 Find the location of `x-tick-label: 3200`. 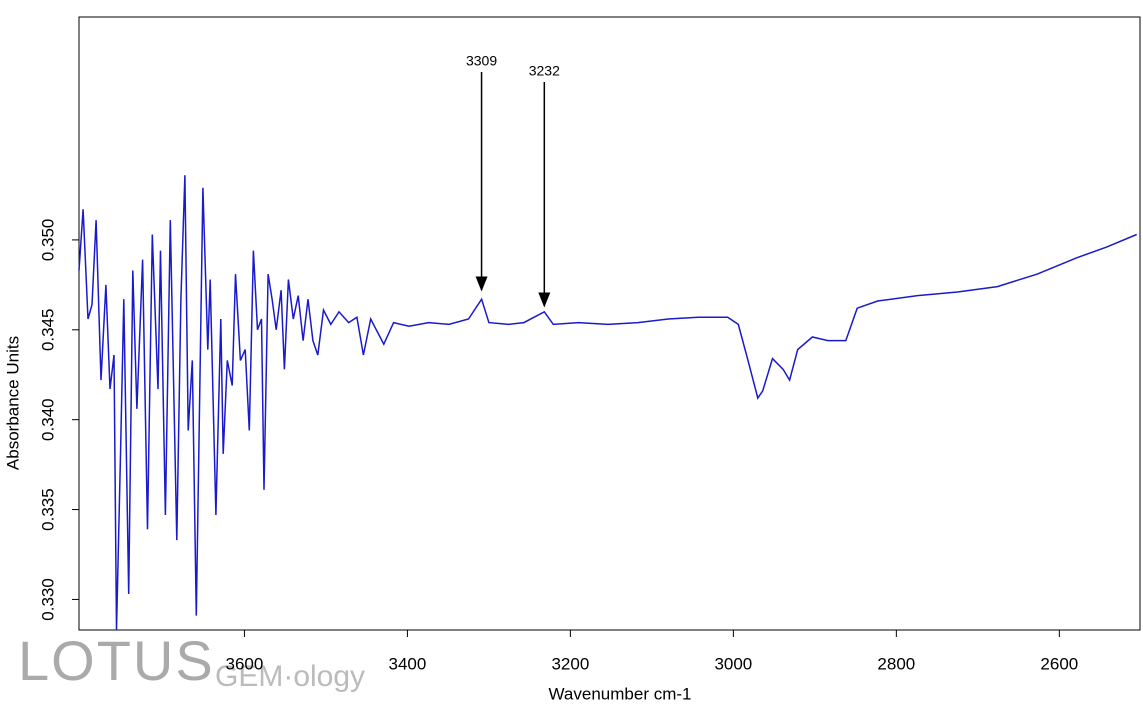

x-tick-label: 3200 is located at coordinates (570, 663).